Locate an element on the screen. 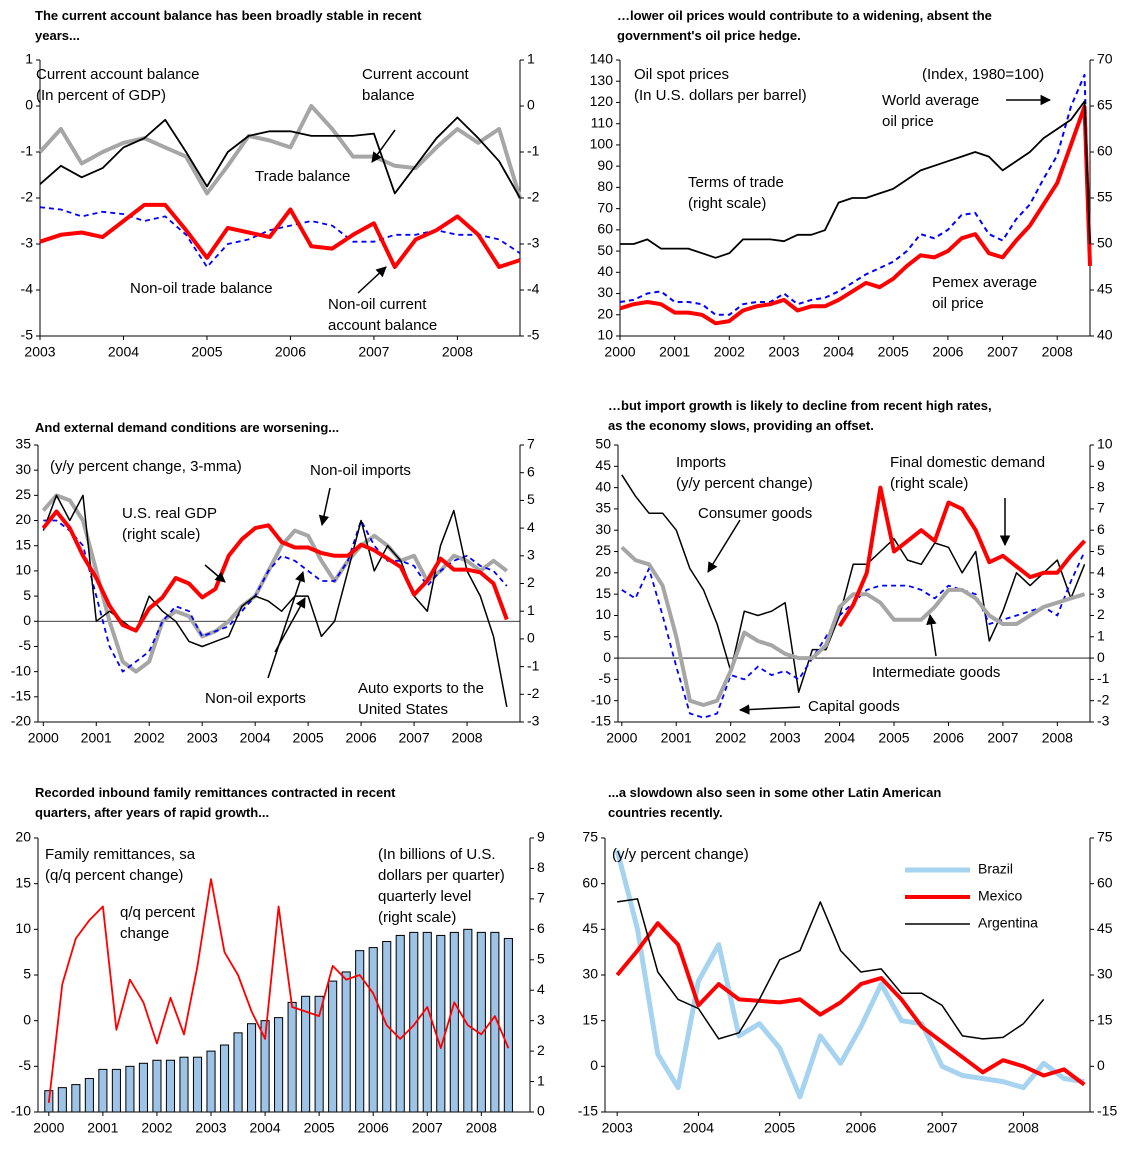 The height and width of the screenshot is (1152, 1129). x-tick-label: 2000 is located at coordinates (43, 738).